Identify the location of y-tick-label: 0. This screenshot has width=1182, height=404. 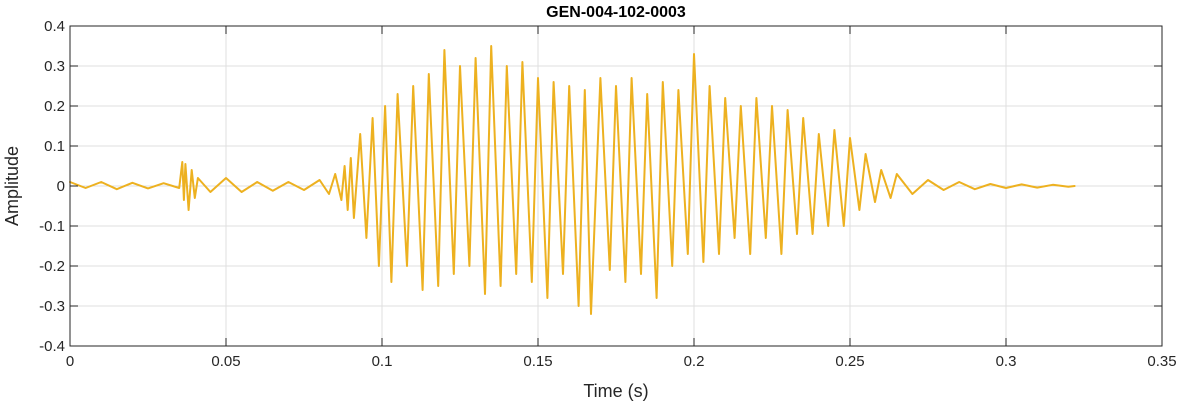
(61, 186).